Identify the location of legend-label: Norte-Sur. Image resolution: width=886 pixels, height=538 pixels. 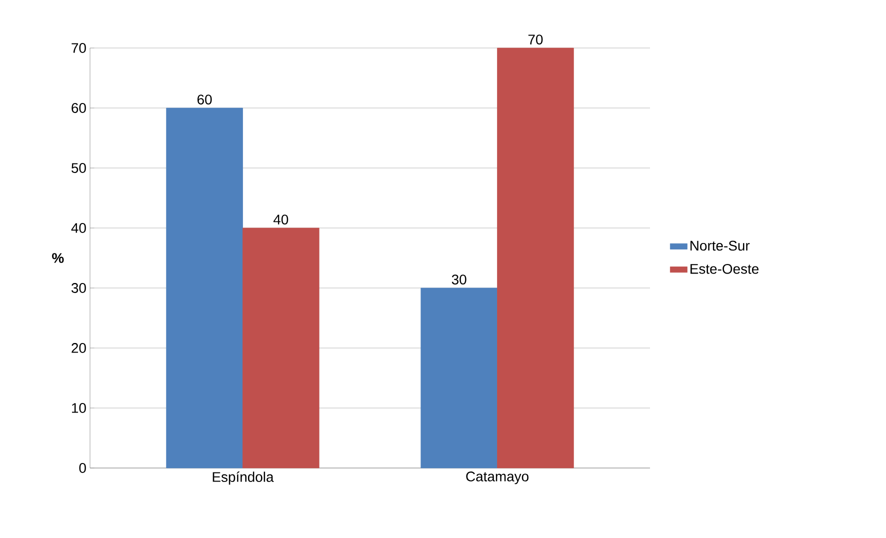
(720, 245).